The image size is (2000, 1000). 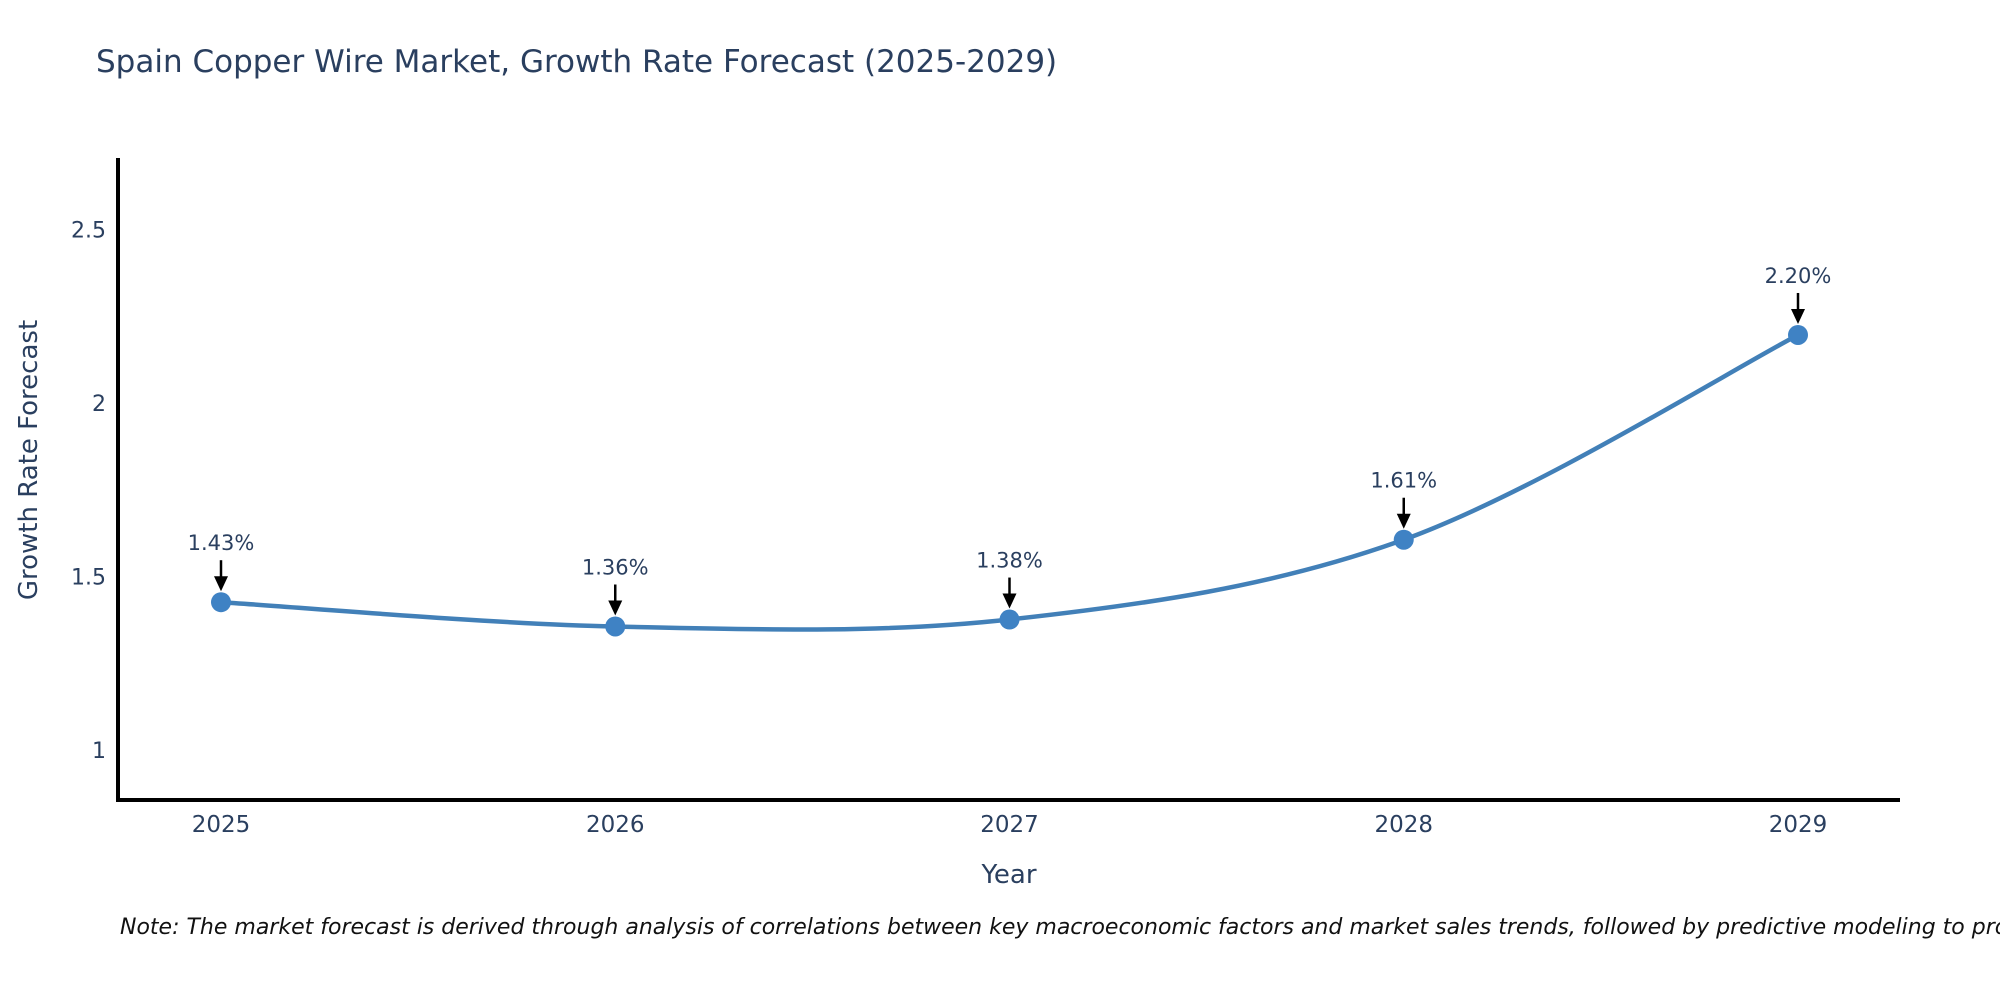 What do you see at coordinates (1009, 875) in the screenshot?
I see `x-axis-title: Year` at bounding box center [1009, 875].